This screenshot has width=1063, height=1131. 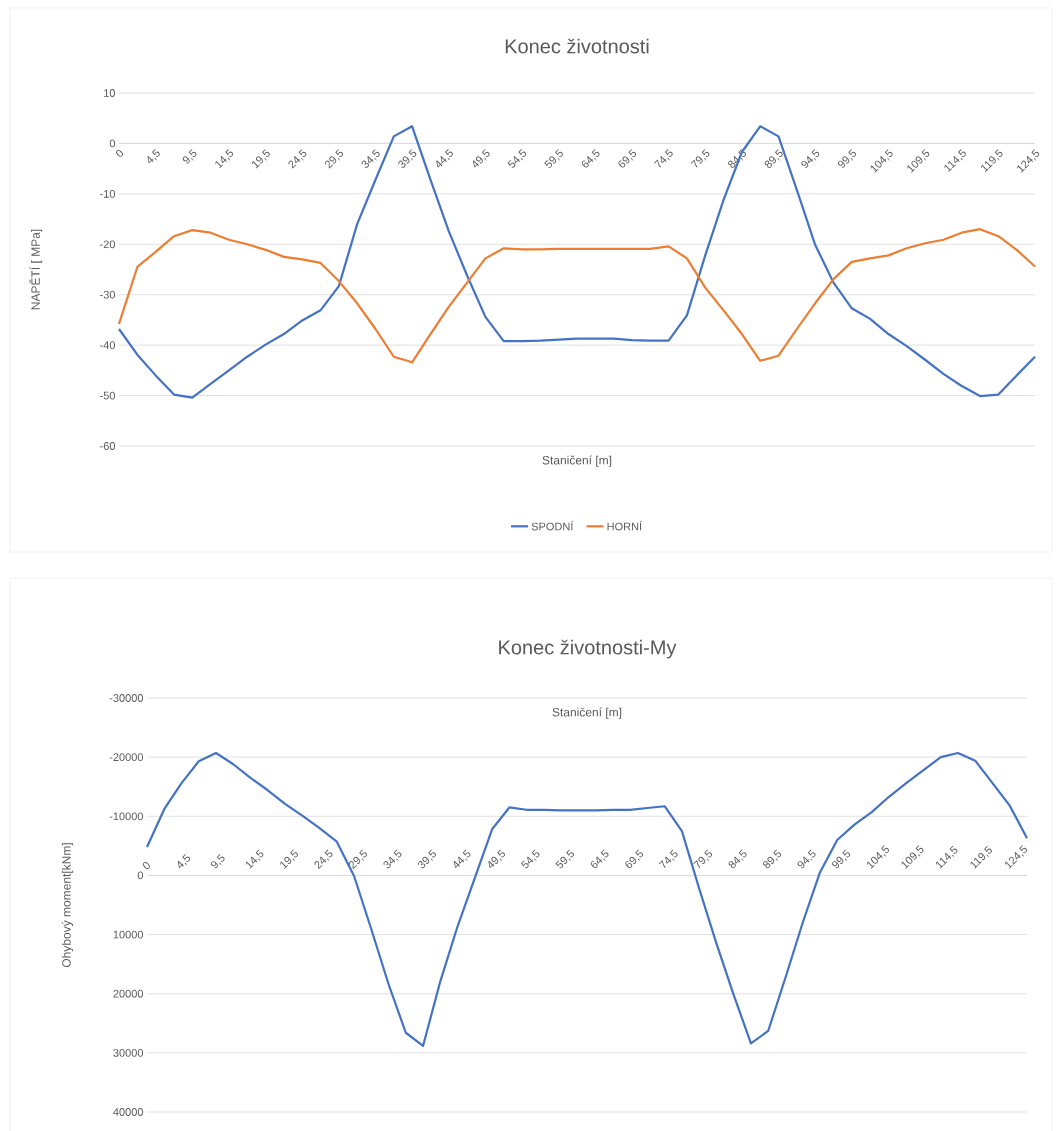 I want to click on y-tick-label: 30000, so click(x=128, y=1052).